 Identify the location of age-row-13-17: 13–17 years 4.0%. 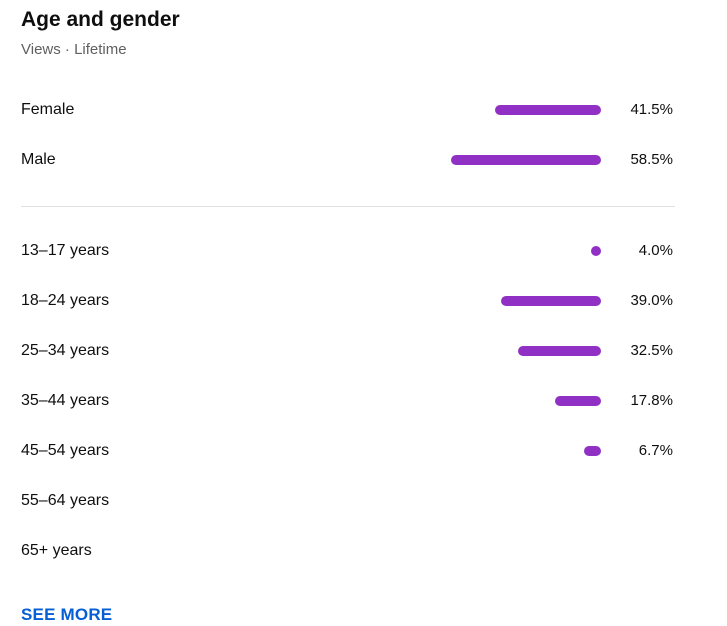
(348, 251).